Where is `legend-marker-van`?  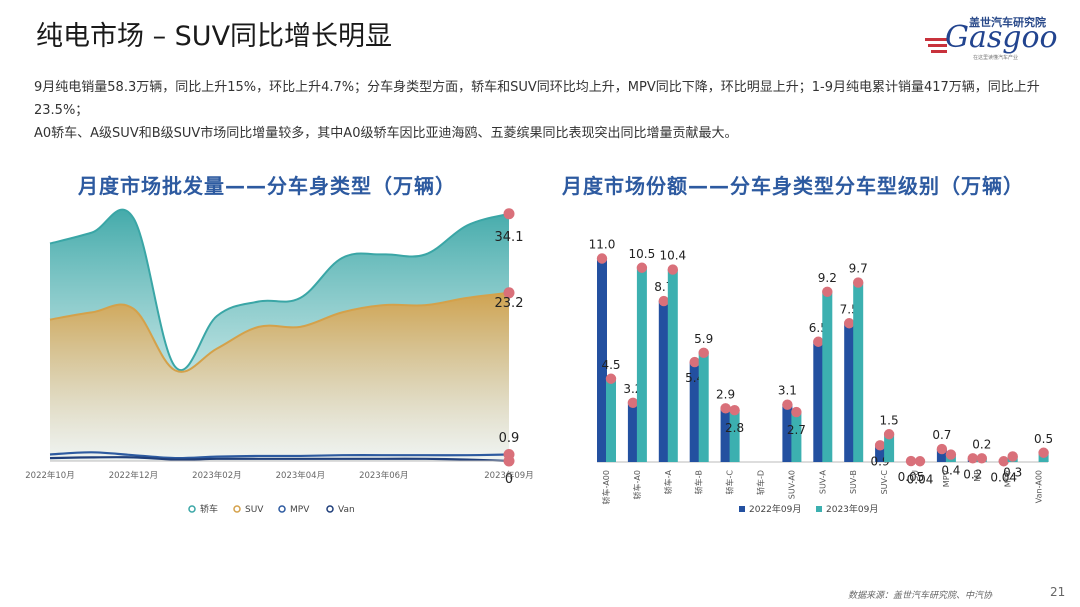
legend-marker-van is located at coordinates (330, 509).